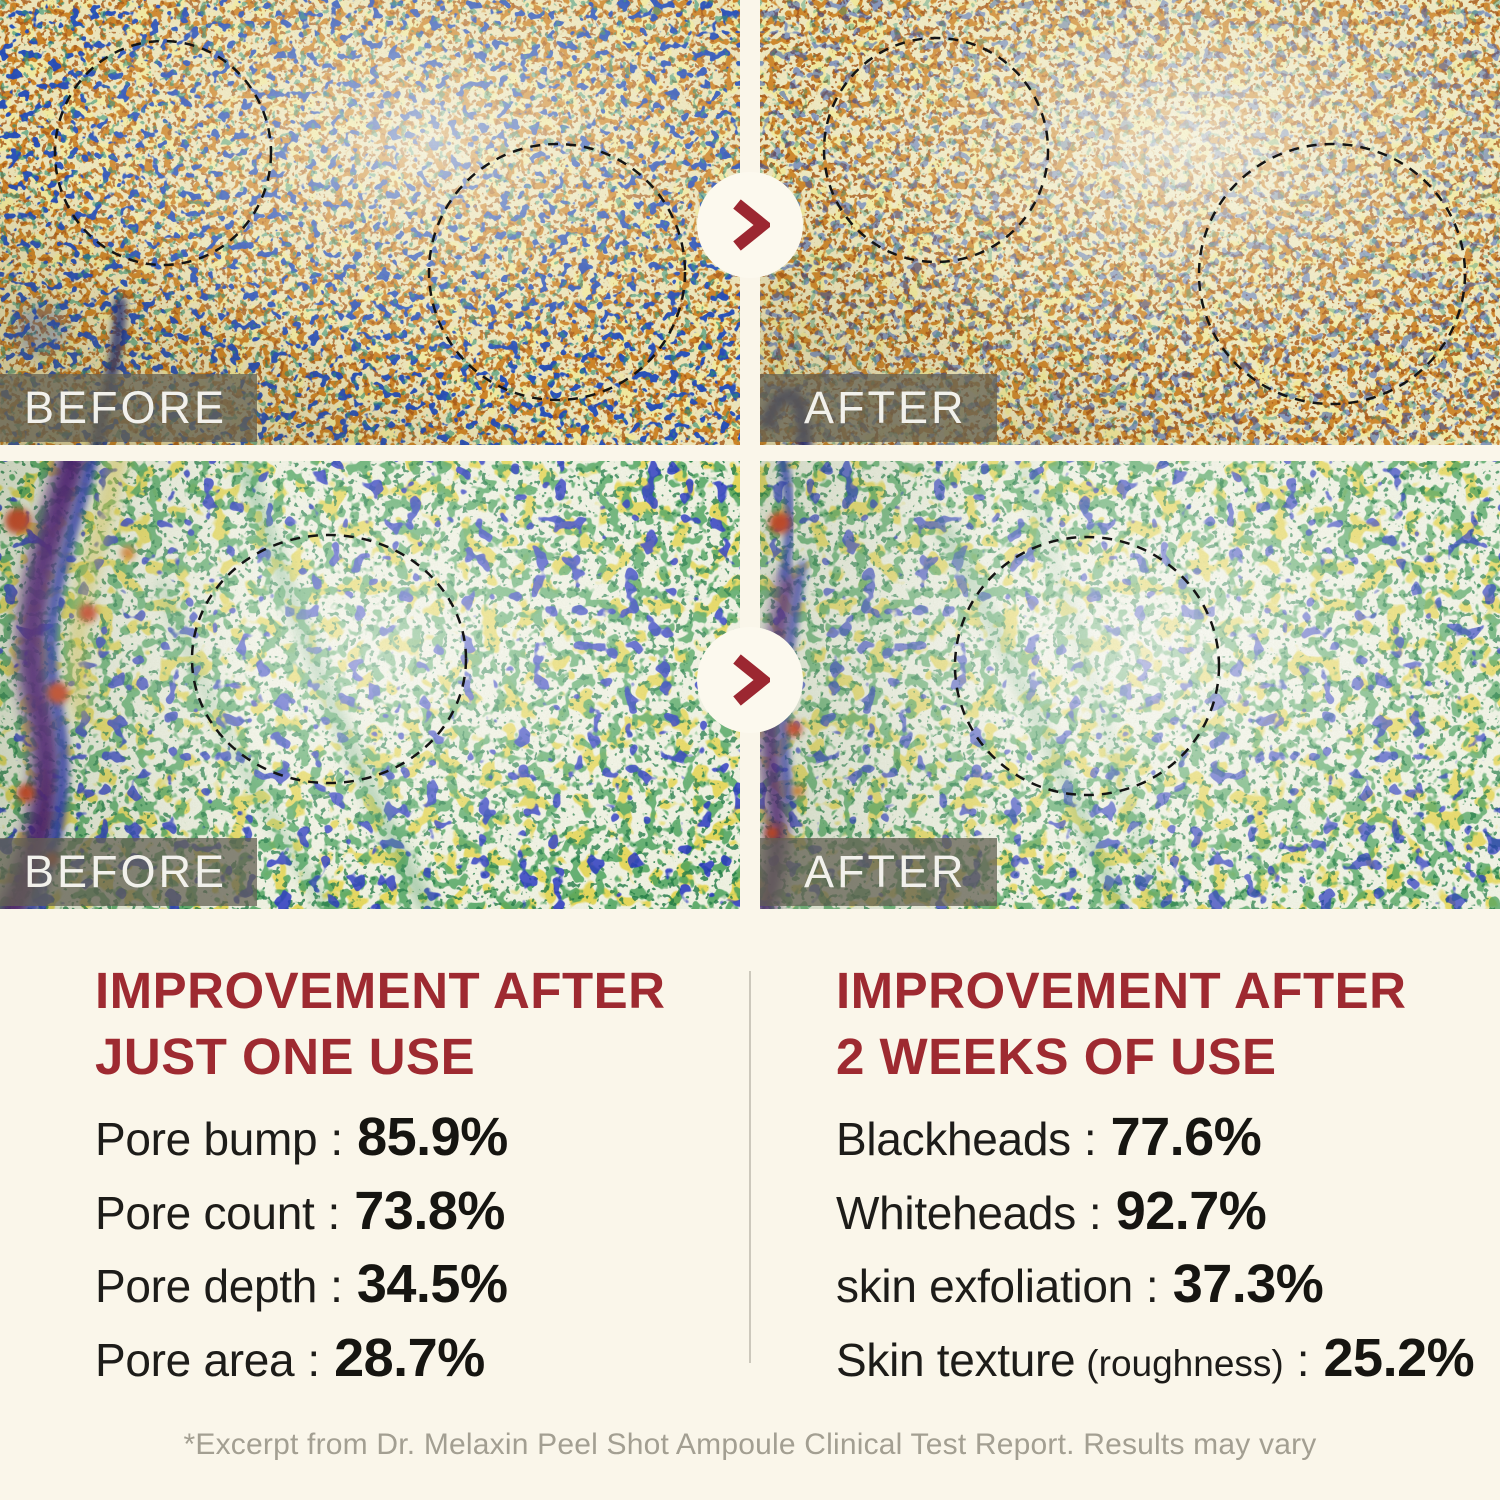 The image size is (1500, 1500). I want to click on stat-value: 25.2%, so click(1399, 1357).